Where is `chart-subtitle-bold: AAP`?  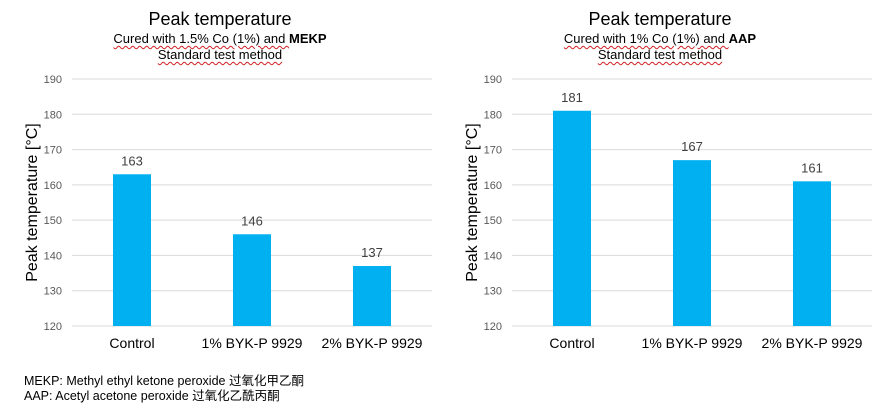 chart-subtitle-bold: AAP is located at coordinates (742, 38).